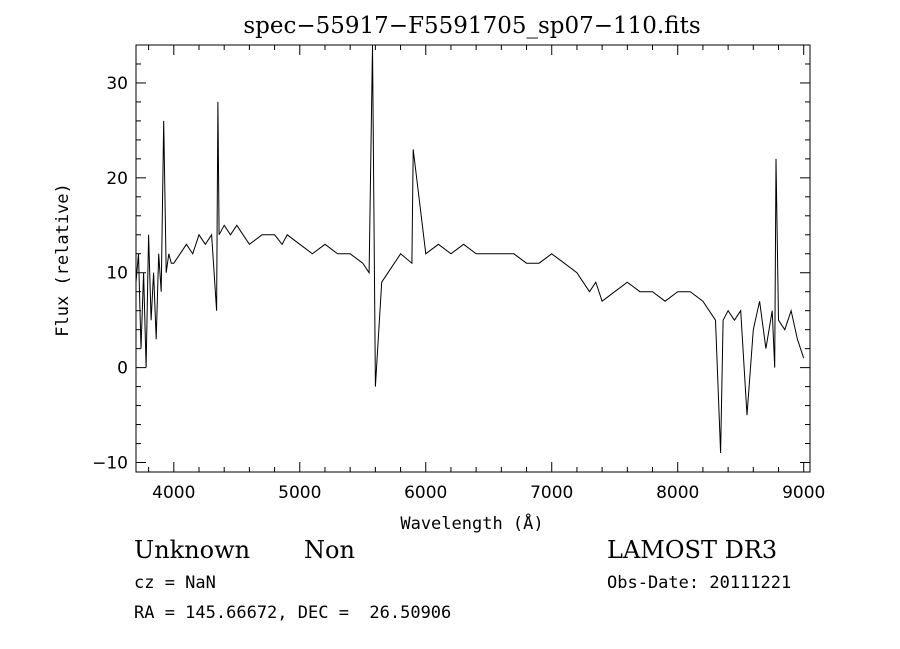 The height and width of the screenshot is (649, 900). What do you see at coordinates (692, 550) in the screenshot?
I see `survey-name: LAMOST DR3` at bounding box center [692, 550].